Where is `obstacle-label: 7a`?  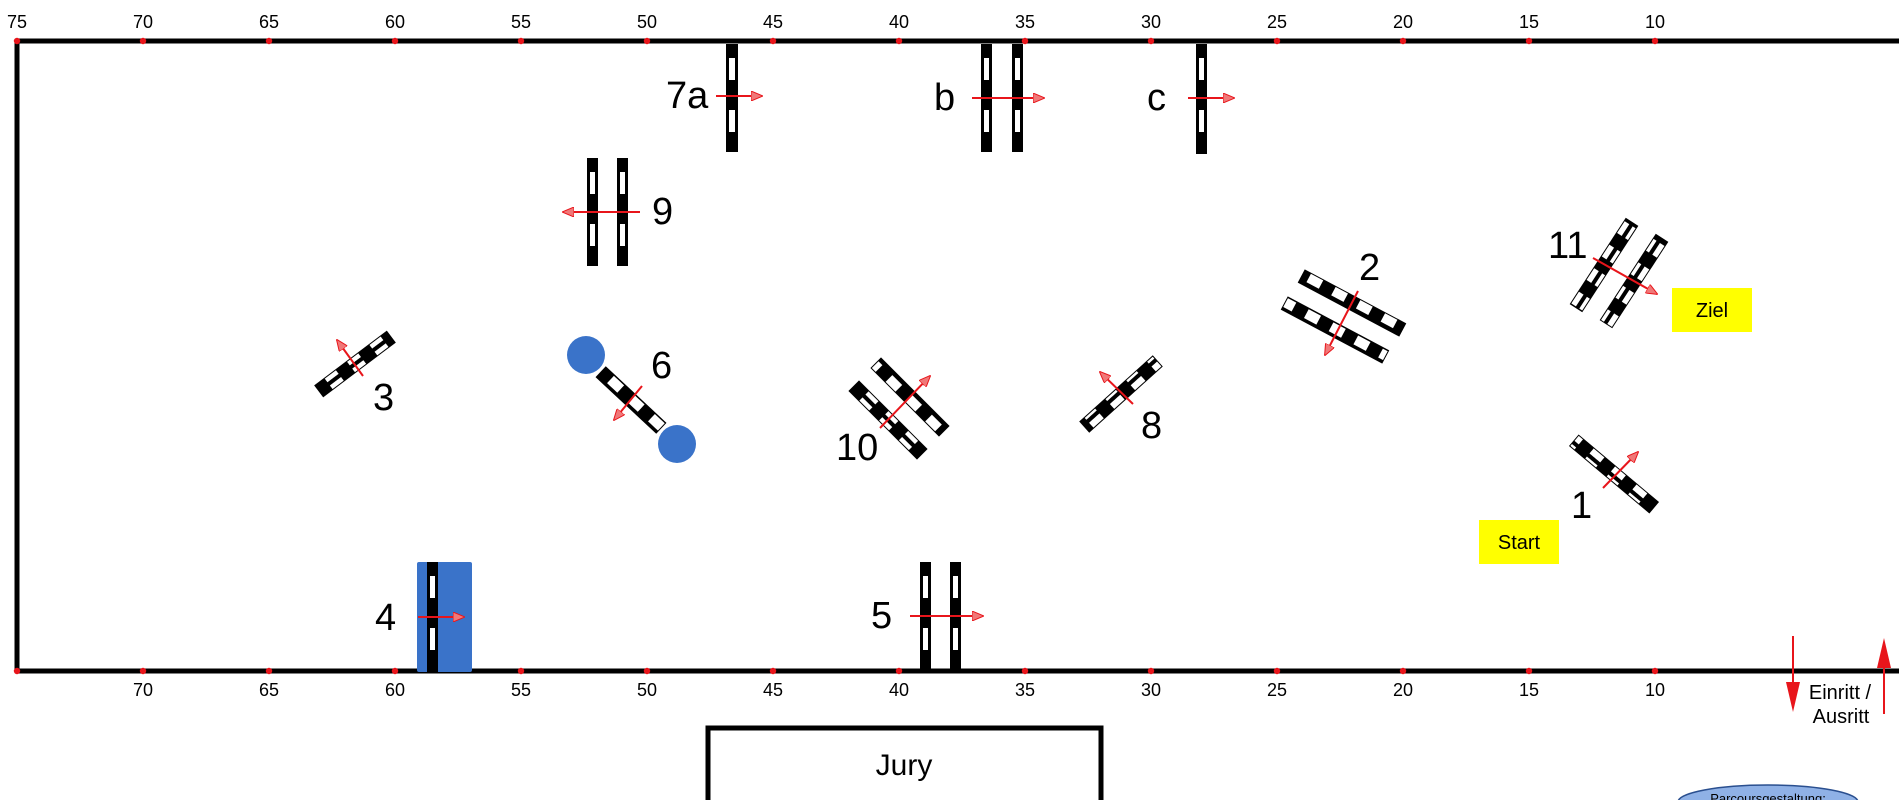
obstacle-label: 7a is located at coordinates (687, 96).